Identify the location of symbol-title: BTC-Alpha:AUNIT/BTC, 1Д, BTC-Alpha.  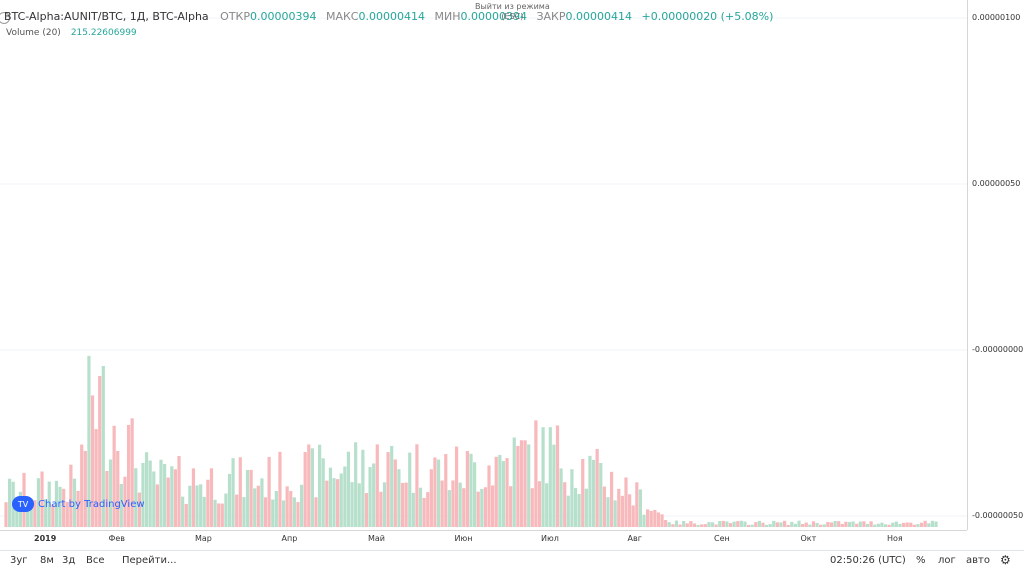
(106, 16).